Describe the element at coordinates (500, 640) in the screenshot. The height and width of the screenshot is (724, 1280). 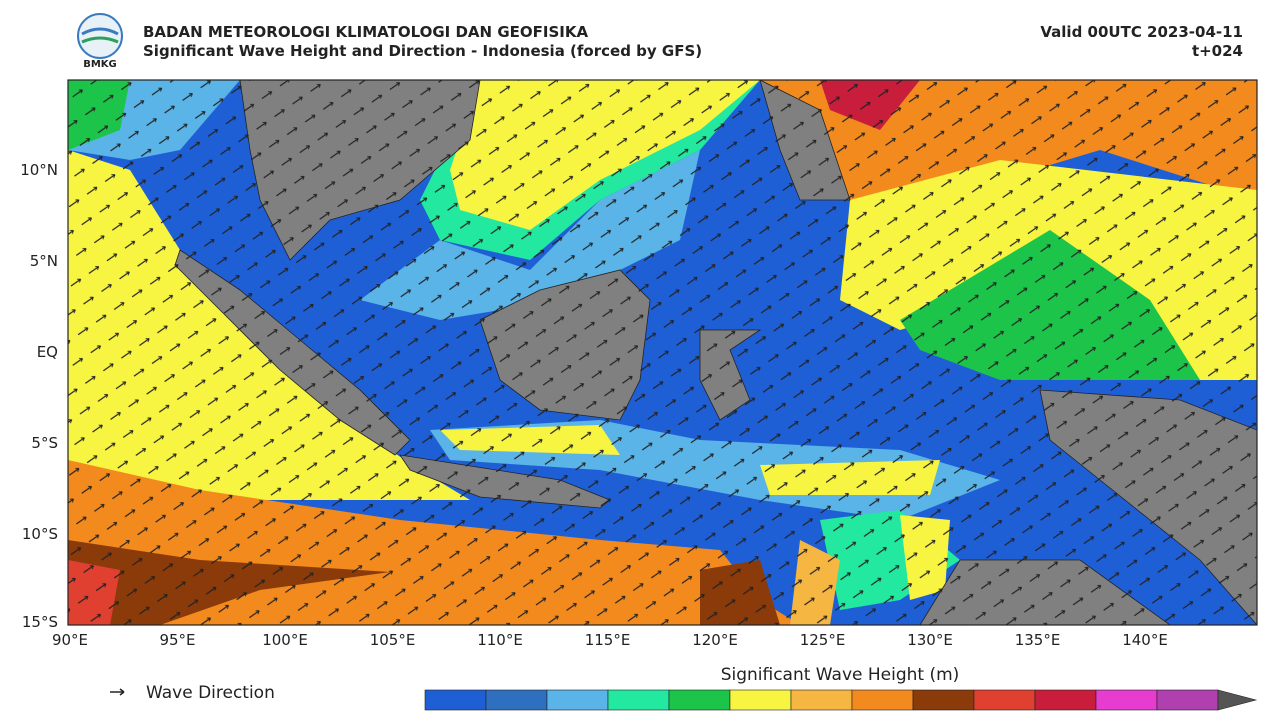
I see `lon-label: 110°E` at that location.